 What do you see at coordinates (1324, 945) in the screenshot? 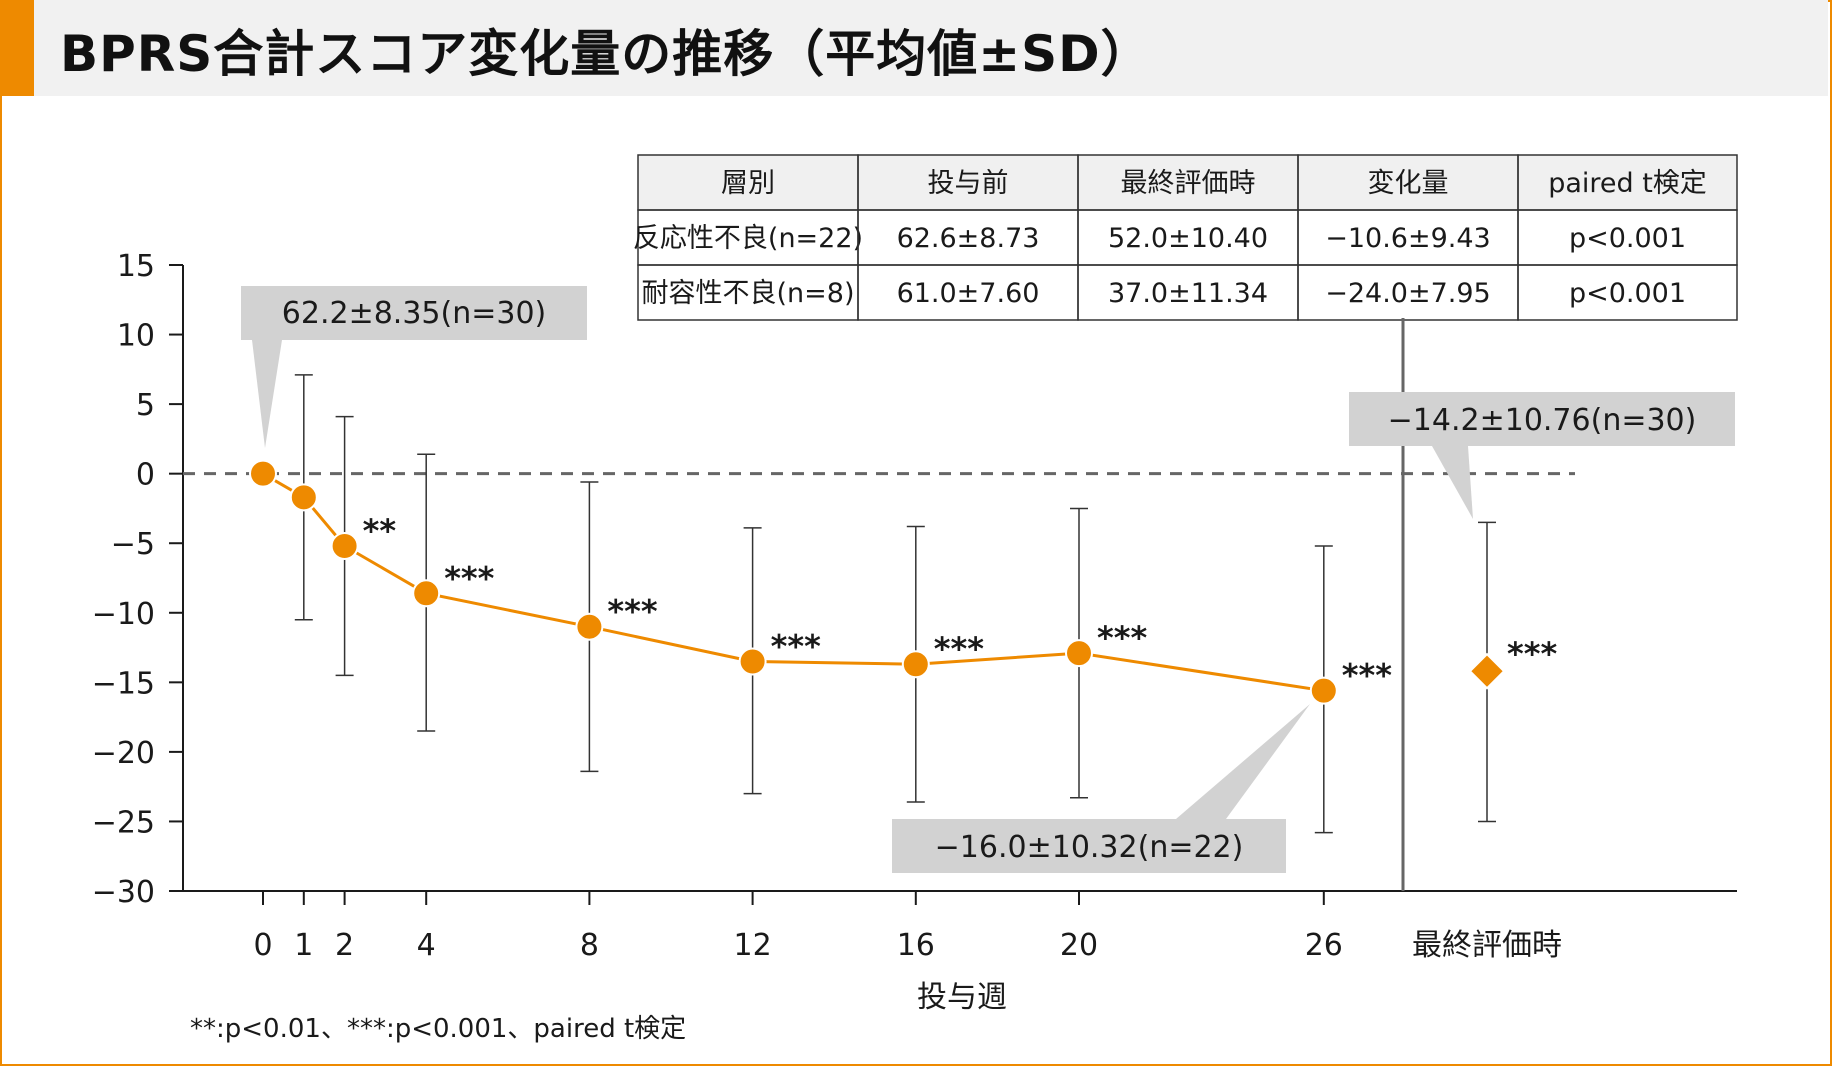
I see `x-tick-label: 26` at bounding box center [1324, 945].